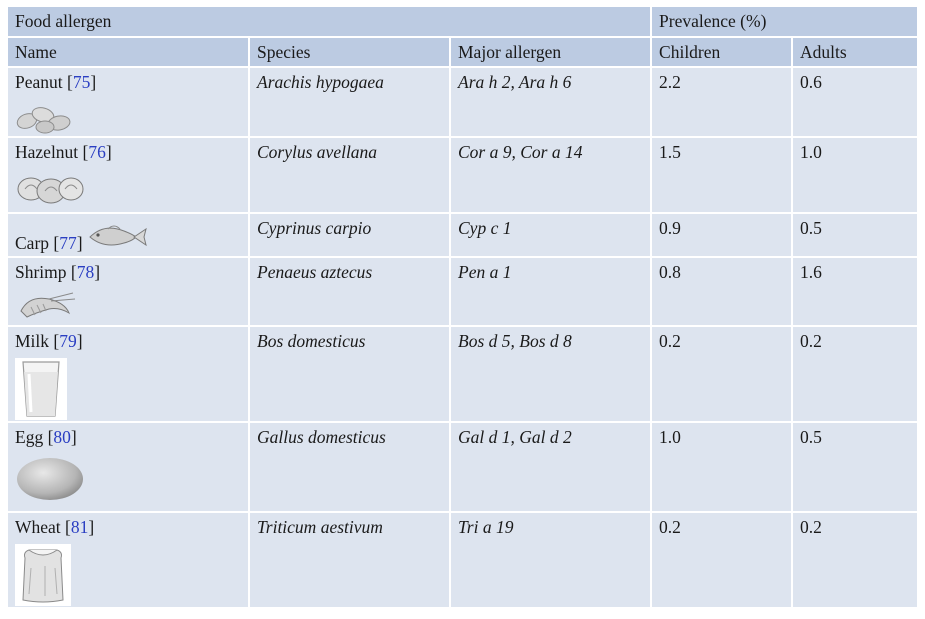 The image size is (925, 619). Describe the element at coordinates (129, 292) in the screenshot. I see `food-name-cell: Shrimp [78]` at that location.